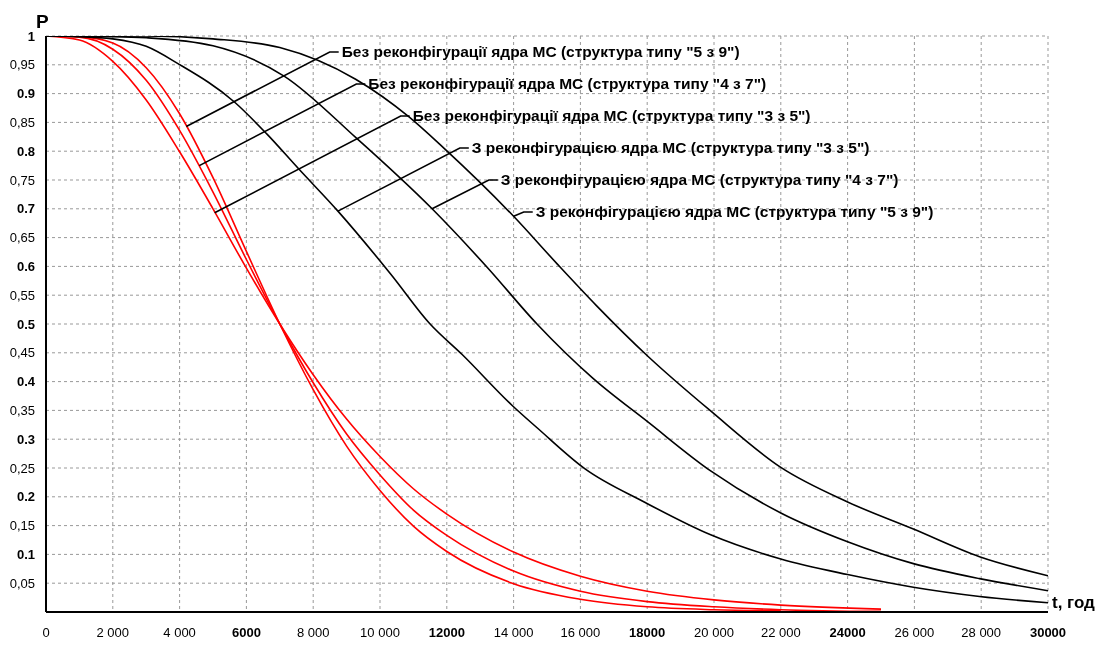  What do you see at coordinates (513, 632) in the screenshot?
I see `x-tick-label: 14 000` at bounding box center [513, 632].